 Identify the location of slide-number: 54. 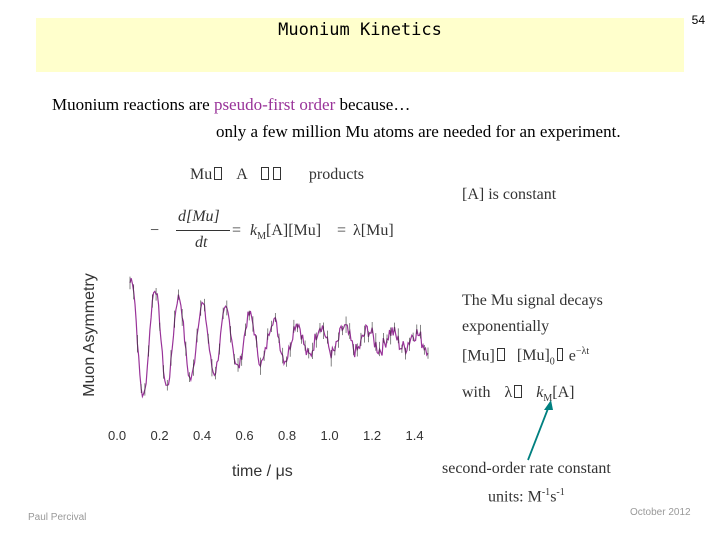
(698, 20).